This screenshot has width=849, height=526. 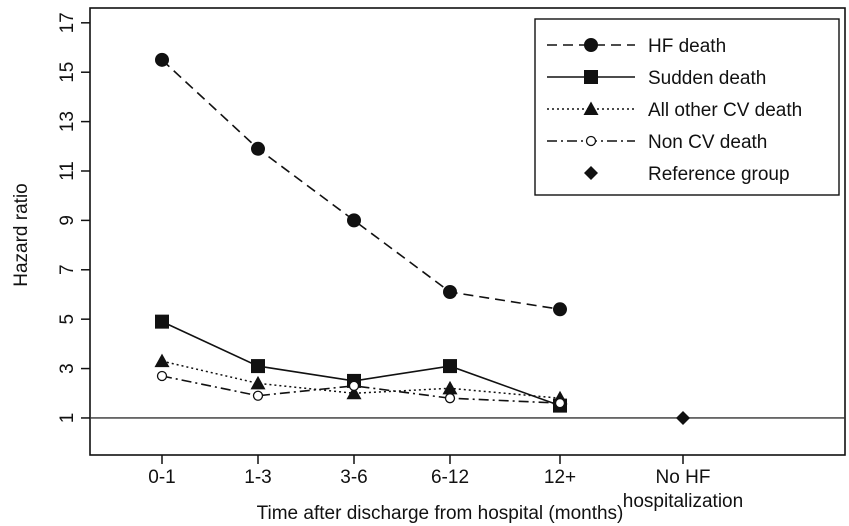 I want to click on y-tick-label: 7, so click(x=67, y=269).